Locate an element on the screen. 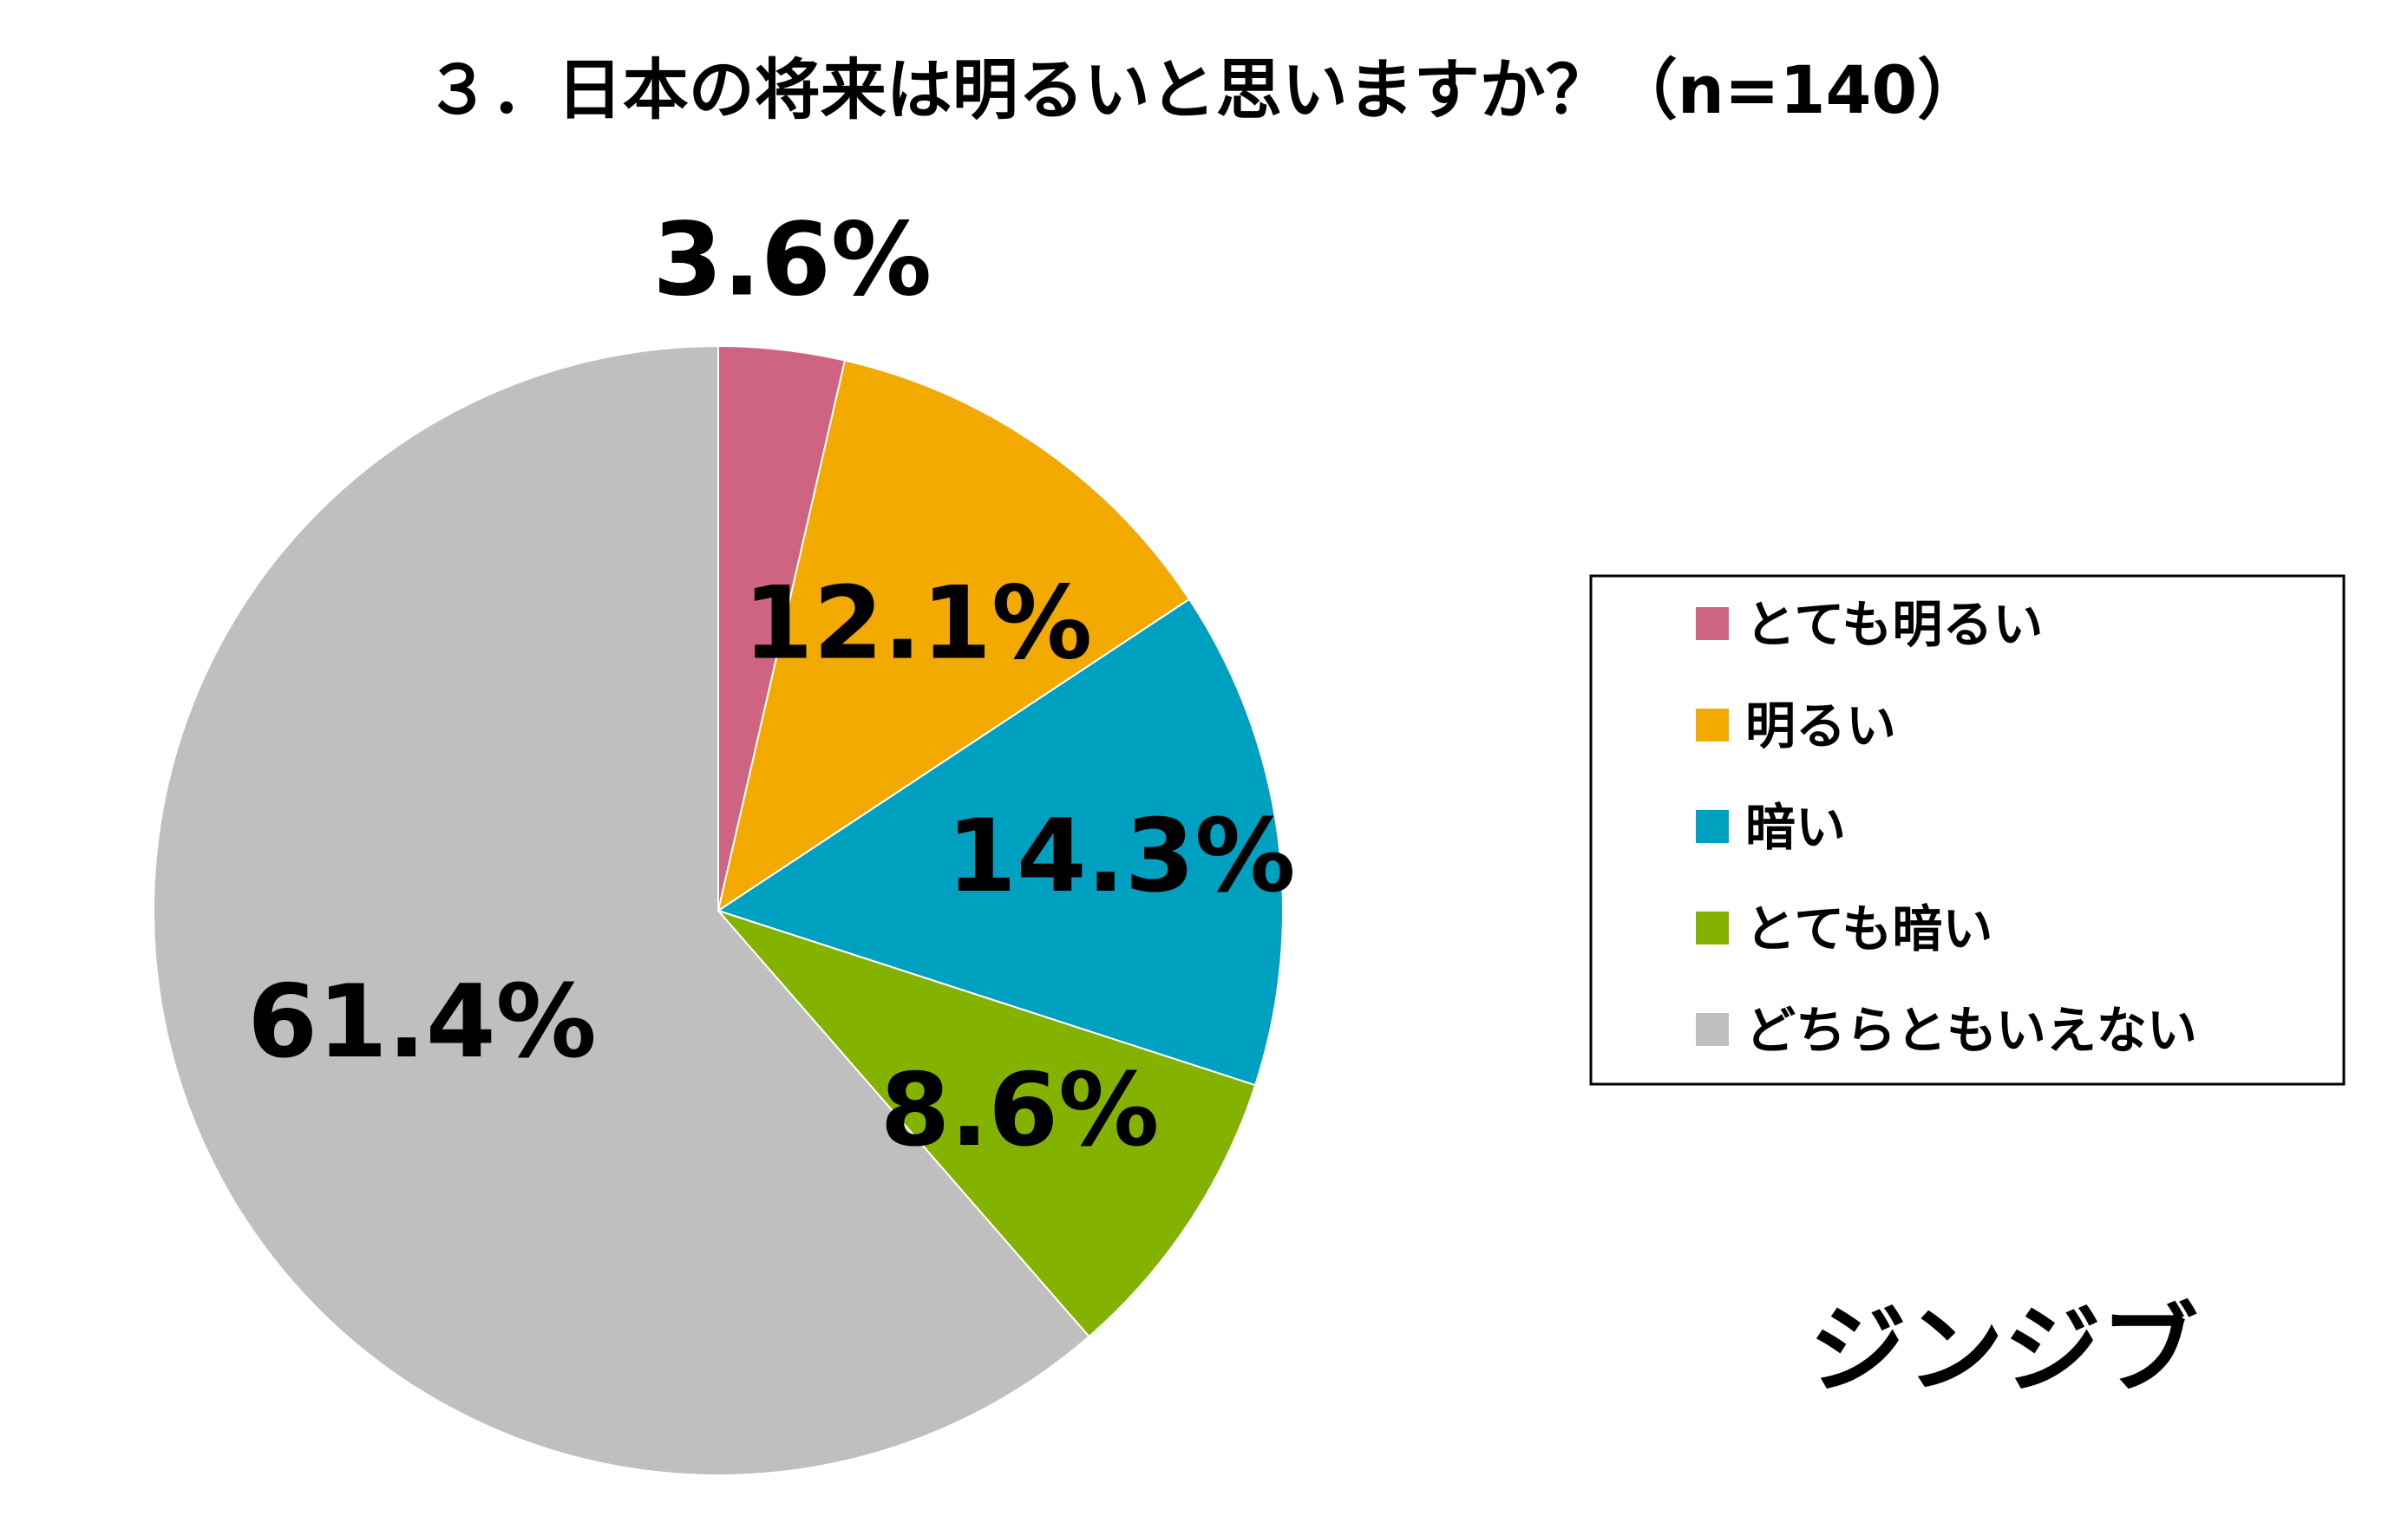  legend-label: 暗い is located at coordinates (1795, 827).